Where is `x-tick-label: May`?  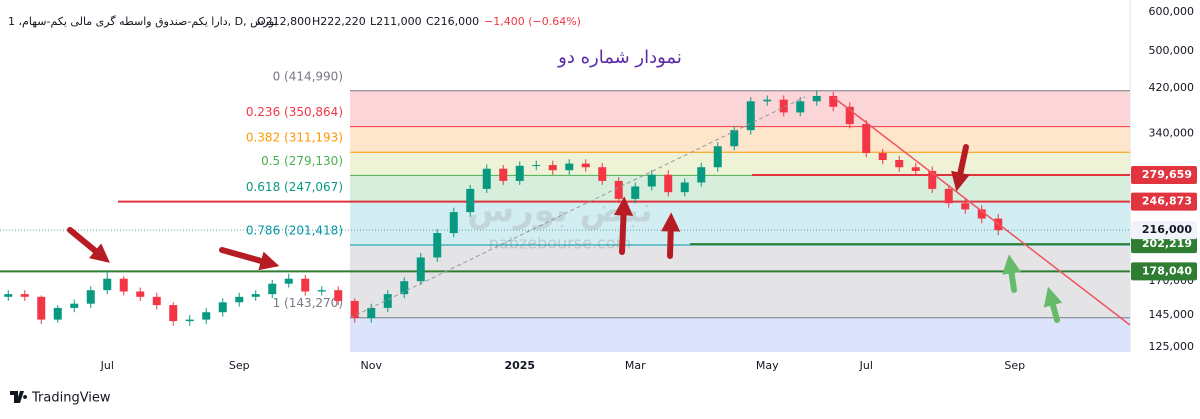
x-tick-label: May is located at coordinates (767, 365).